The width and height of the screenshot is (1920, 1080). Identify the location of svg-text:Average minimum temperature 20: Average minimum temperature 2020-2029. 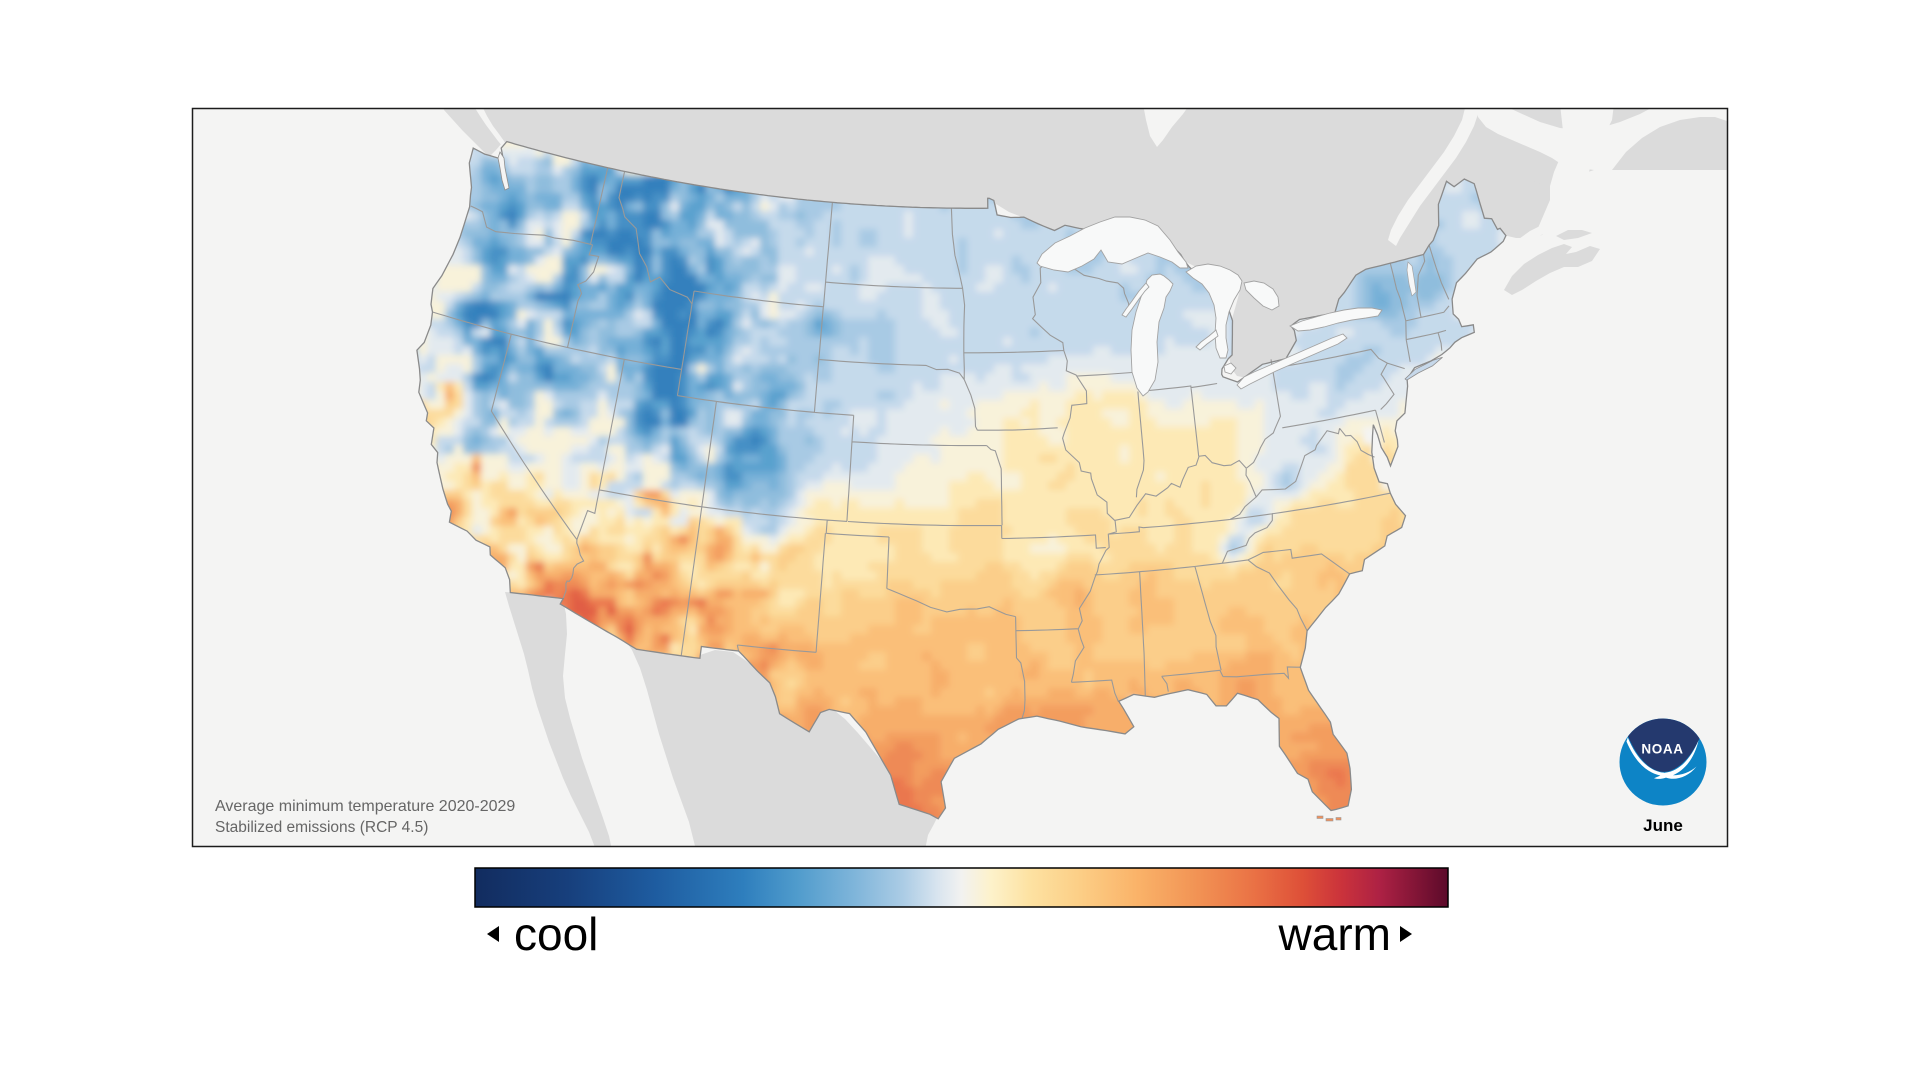
(365, 806).